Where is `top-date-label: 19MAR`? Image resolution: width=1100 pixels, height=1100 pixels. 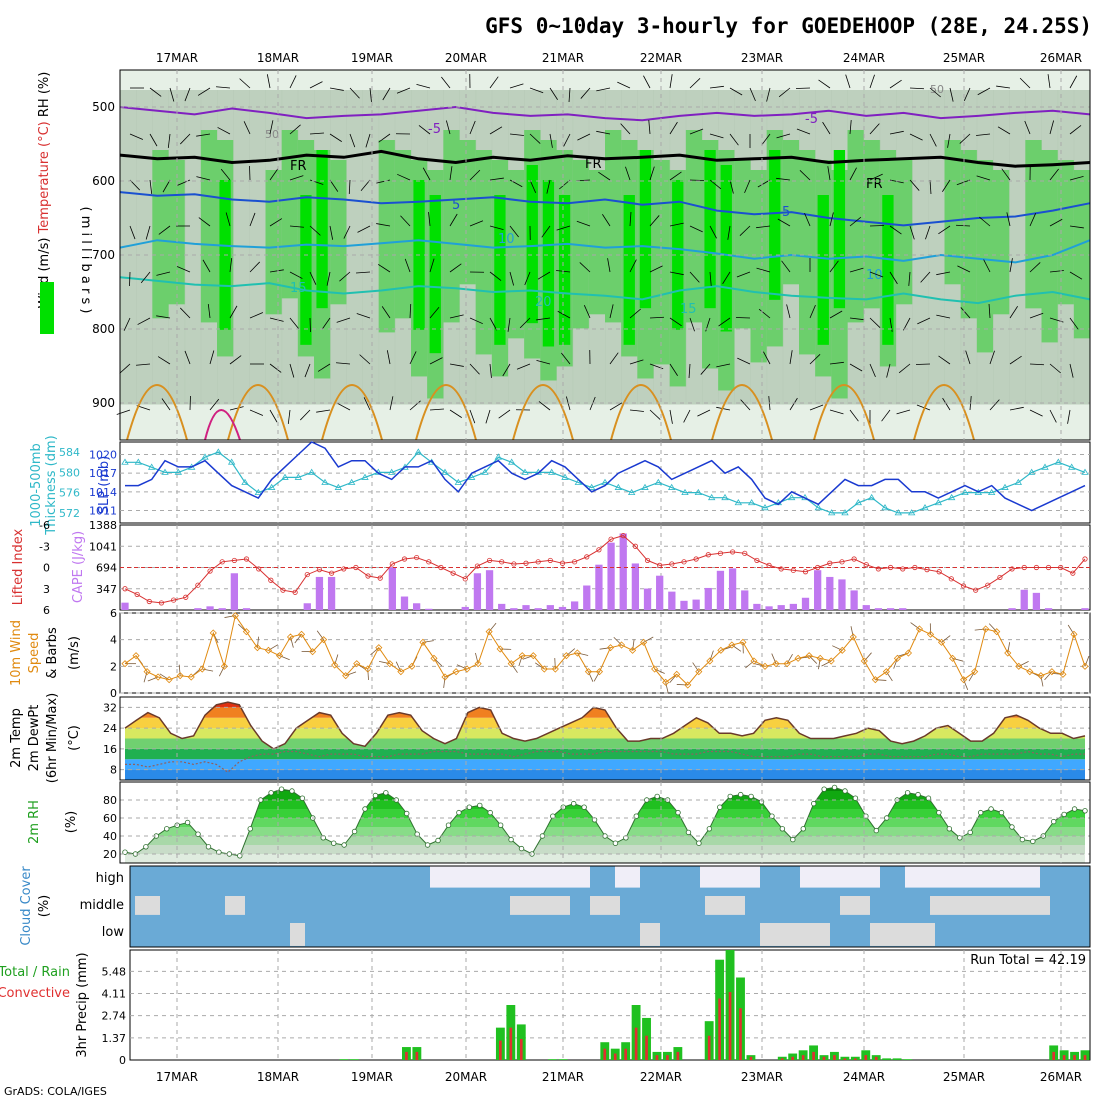
top-date-label: 19MAR is located at coordinates (372, 58).